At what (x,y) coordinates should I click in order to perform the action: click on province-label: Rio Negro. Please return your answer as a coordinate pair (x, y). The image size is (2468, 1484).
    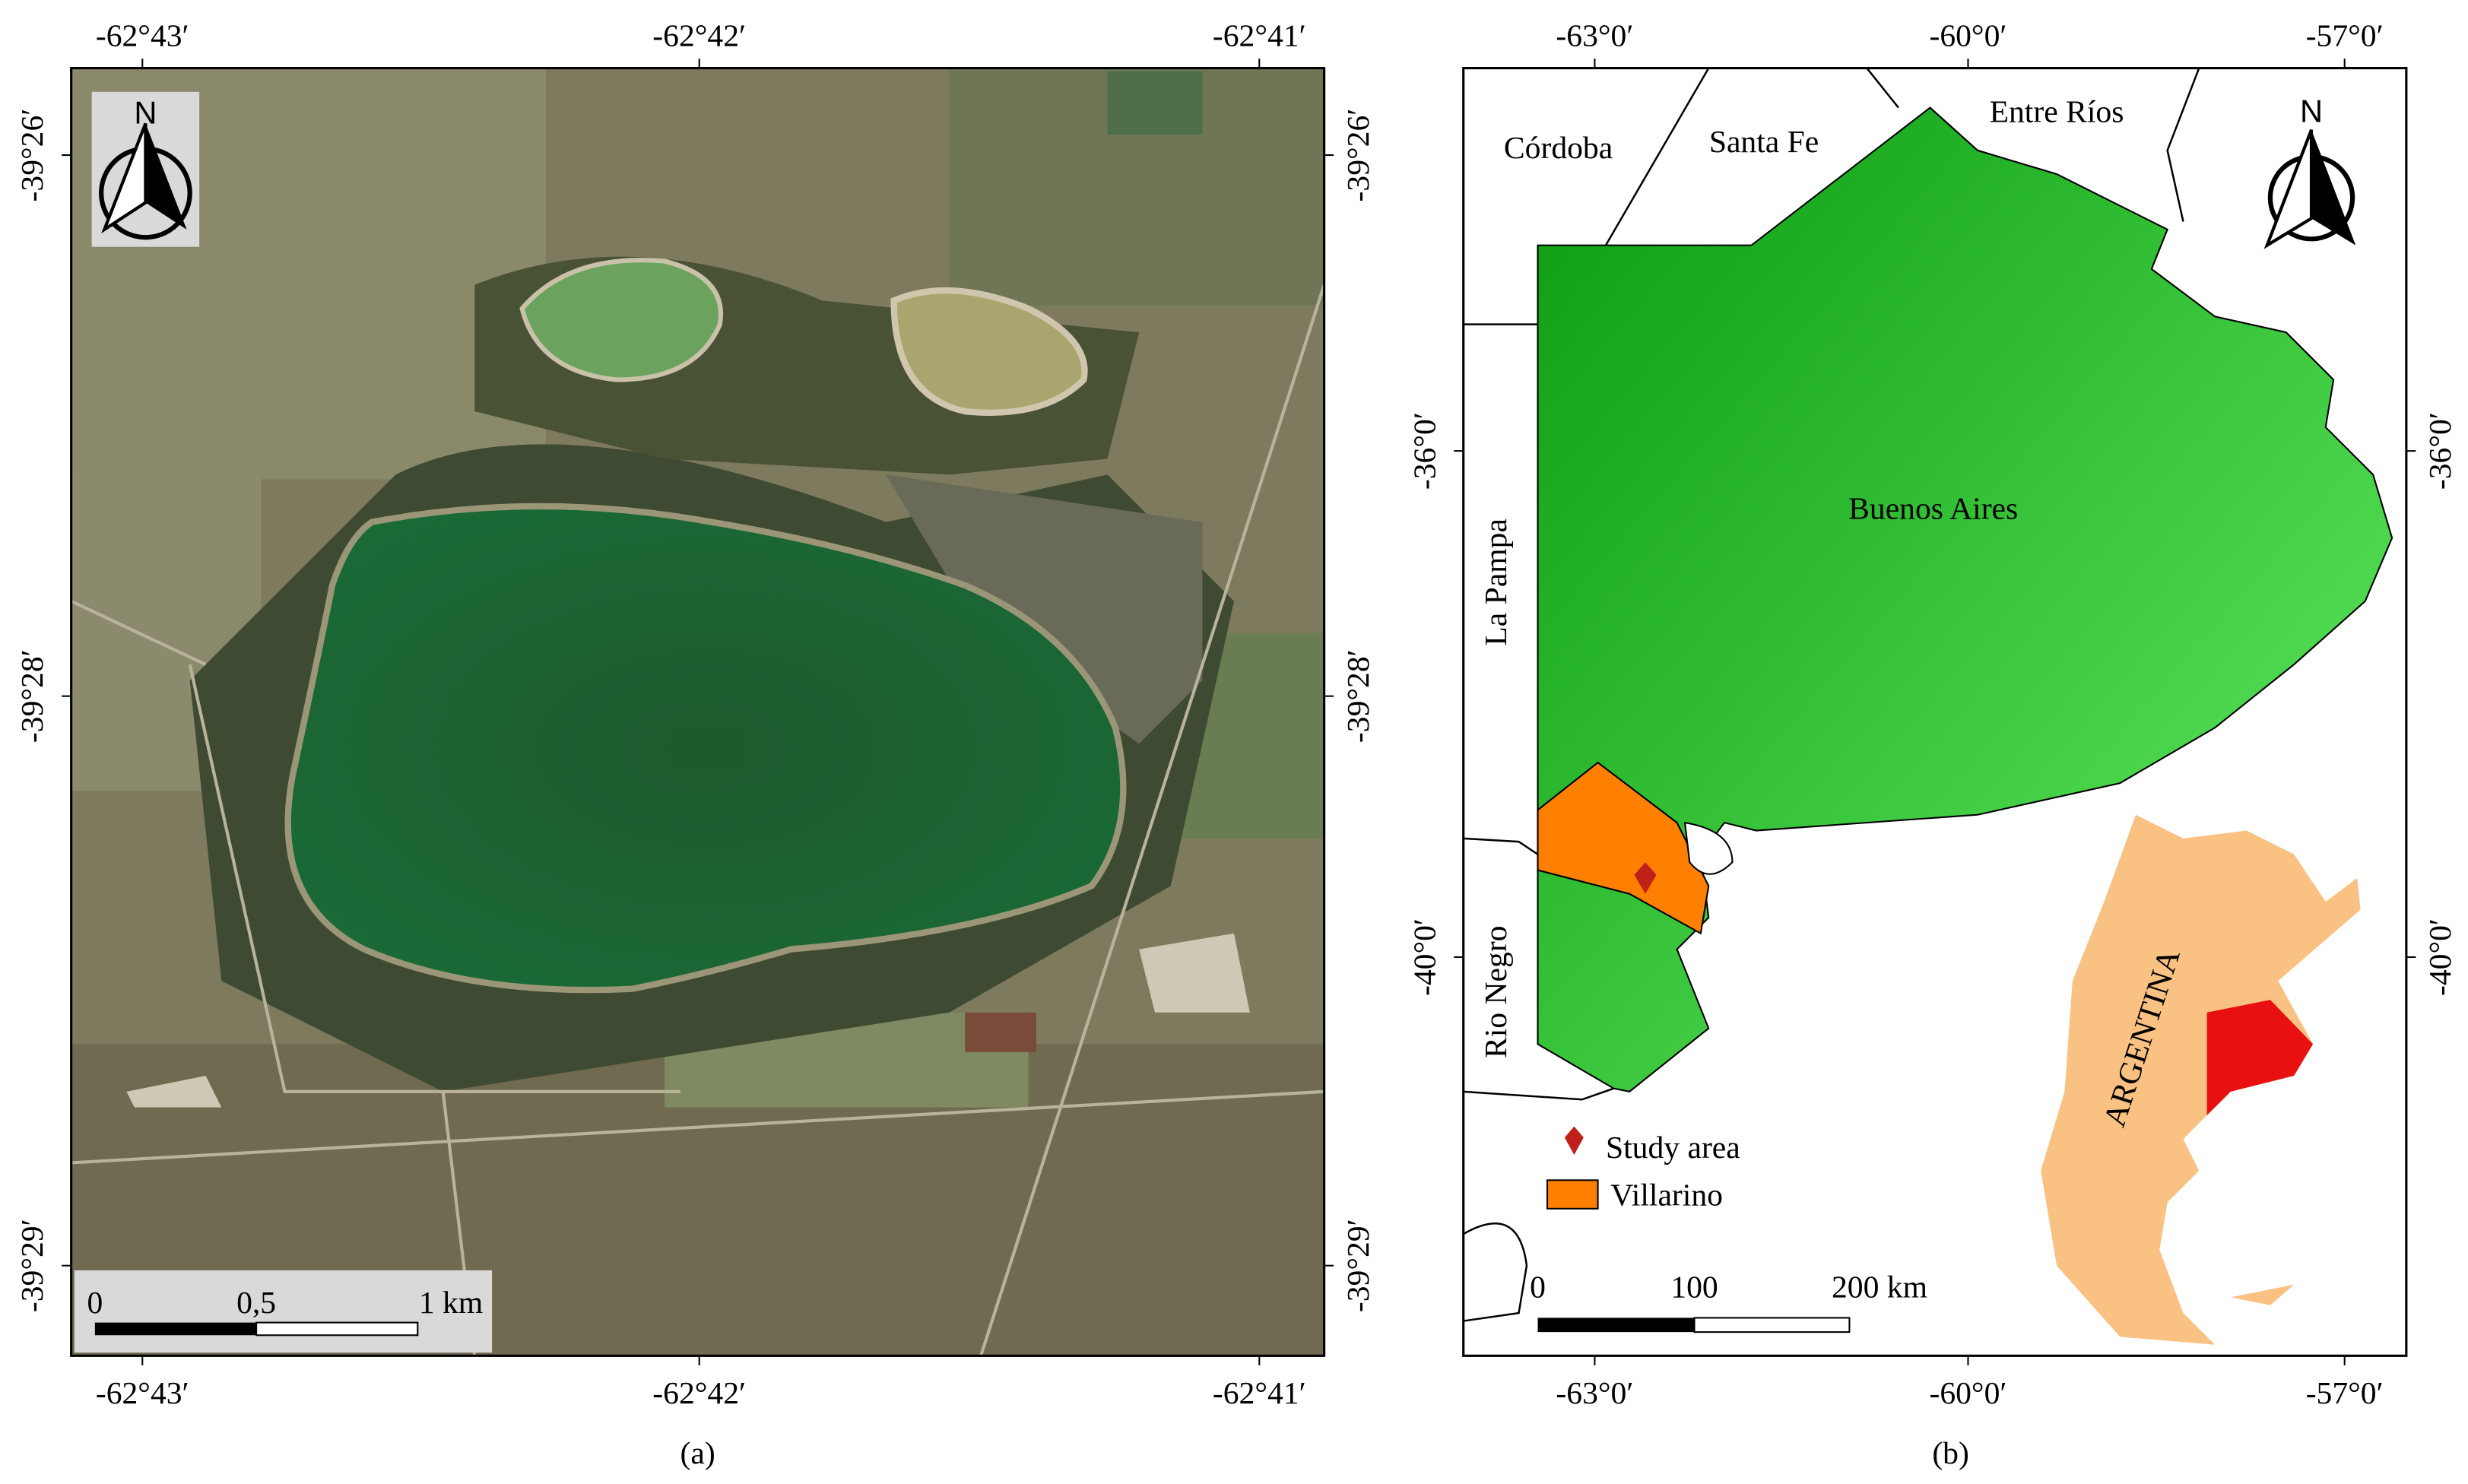
    Looking at the image, I should click on (1496, 992).